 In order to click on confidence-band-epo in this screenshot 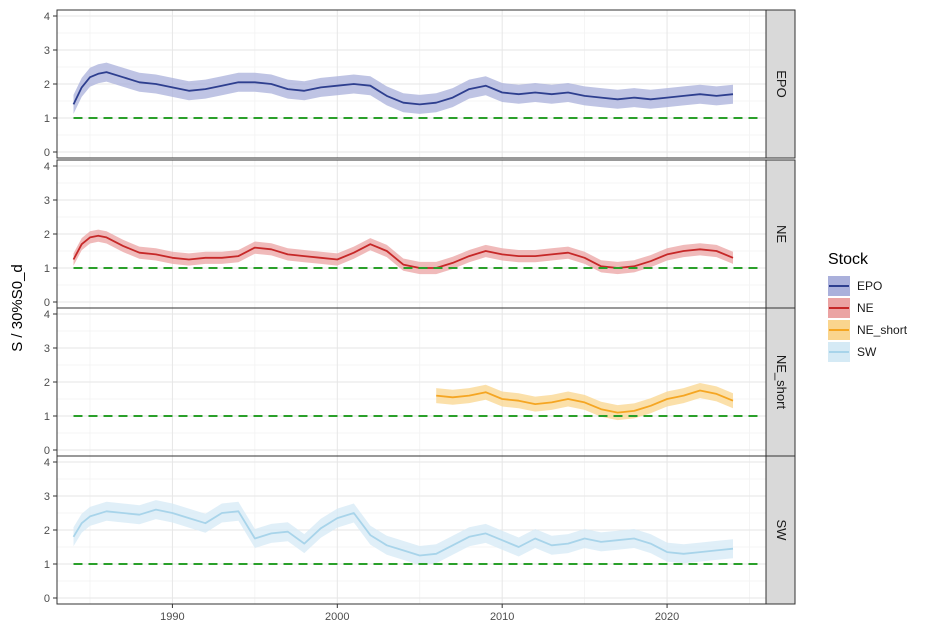, I will do `click(403, 88)`.